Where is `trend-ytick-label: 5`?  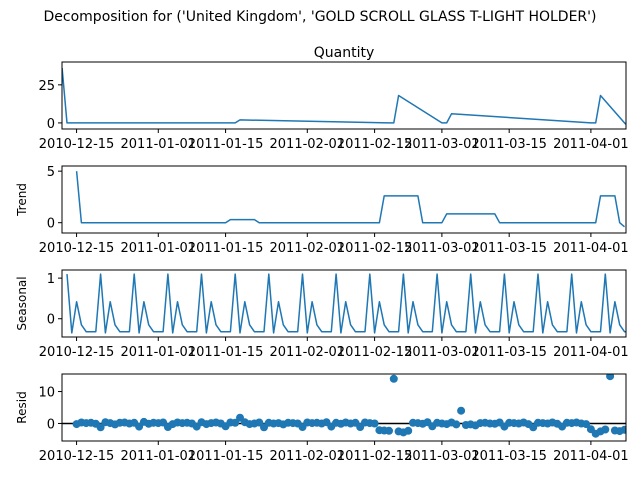
trend-ytick-label: 5 is located at coordinates (51, 172).